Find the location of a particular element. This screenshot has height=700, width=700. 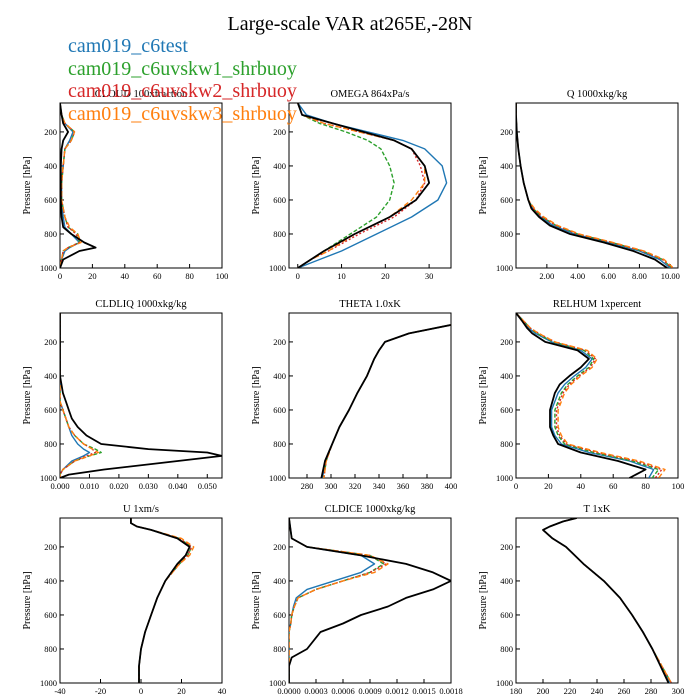

x-tick-label: 360 is located at coordinates (403, 486).